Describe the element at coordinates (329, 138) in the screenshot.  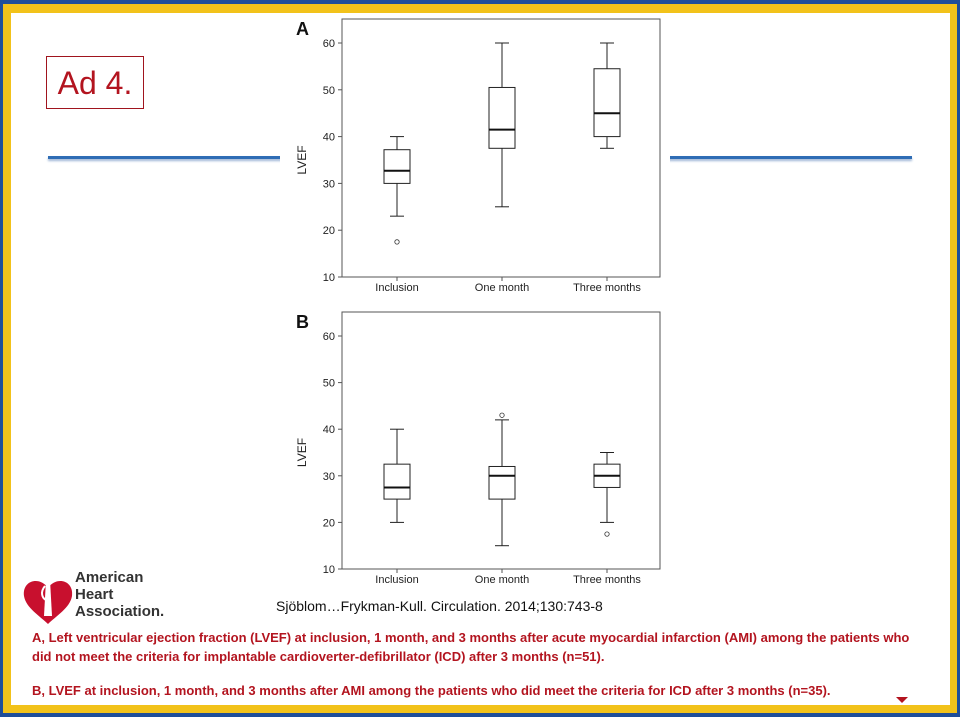
I see `panel-a-y-tick-label: 40` at that location.